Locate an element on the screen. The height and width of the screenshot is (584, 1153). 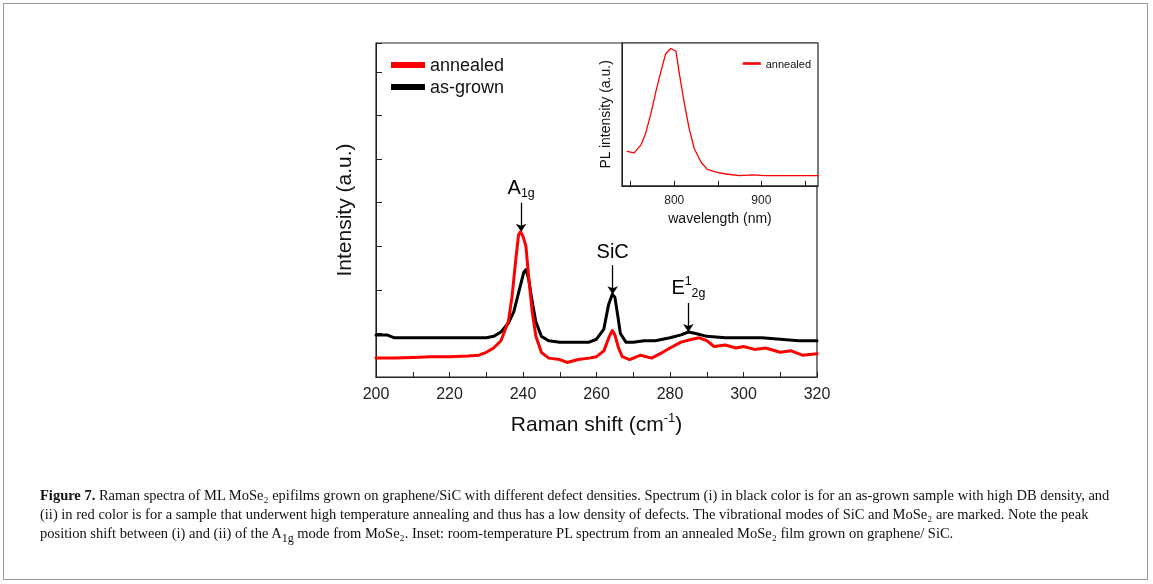
x-tick-label: 220 is located at coordinates (449, 393).